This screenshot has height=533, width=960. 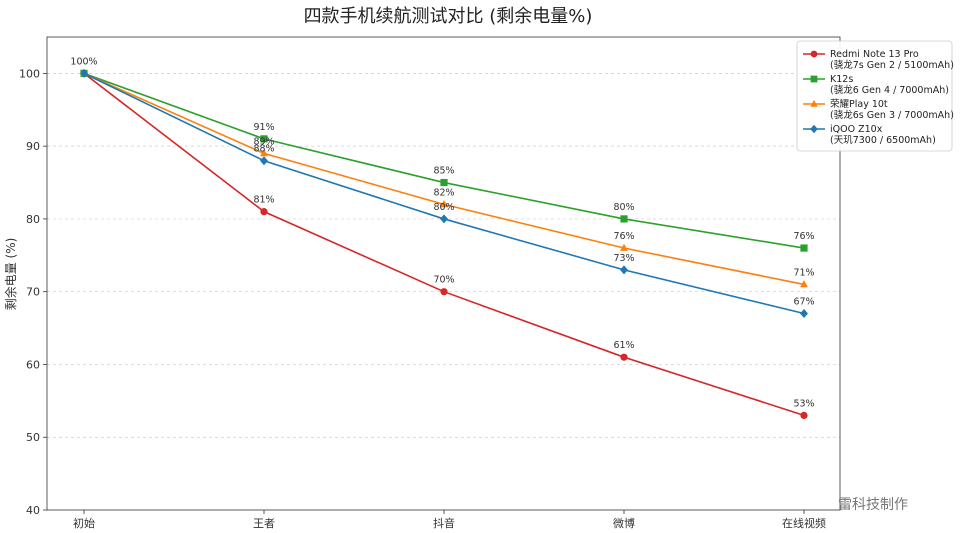 I want to click on x-tick-label: 微博, so click(x=624, y=523).